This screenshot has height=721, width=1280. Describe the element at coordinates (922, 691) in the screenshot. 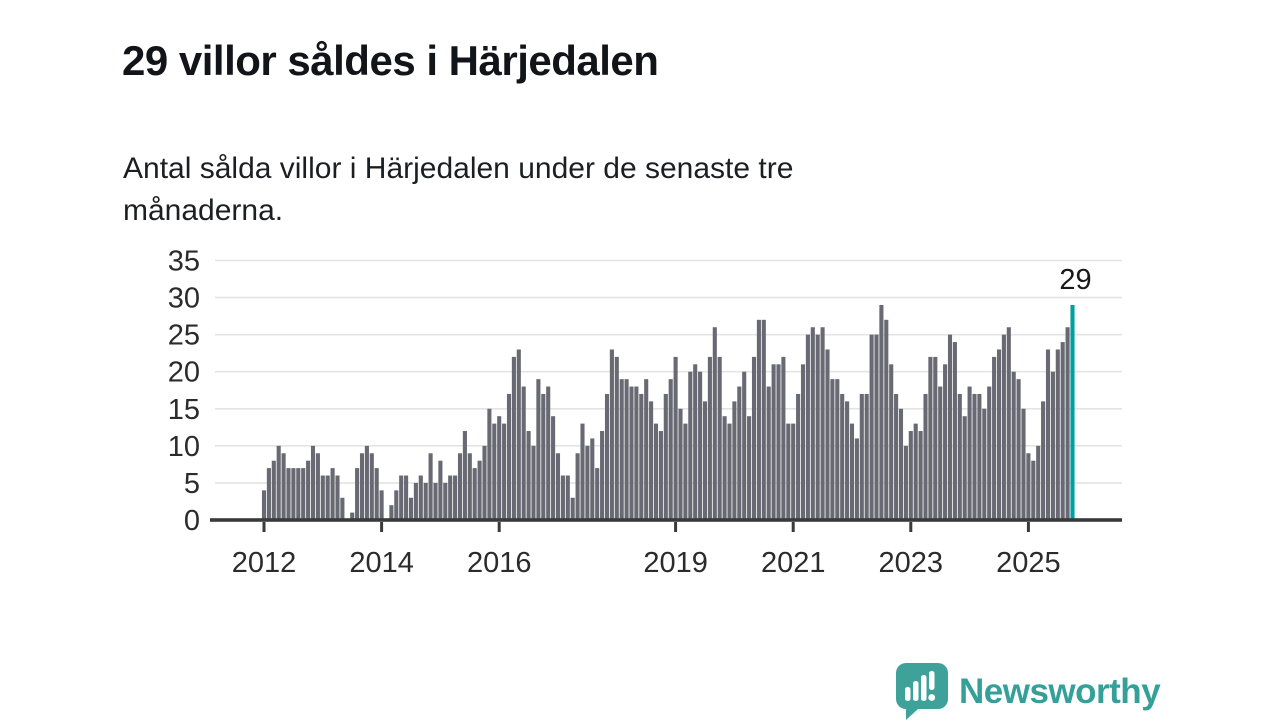

I see `newsworthy-bubble-icon` at that location.